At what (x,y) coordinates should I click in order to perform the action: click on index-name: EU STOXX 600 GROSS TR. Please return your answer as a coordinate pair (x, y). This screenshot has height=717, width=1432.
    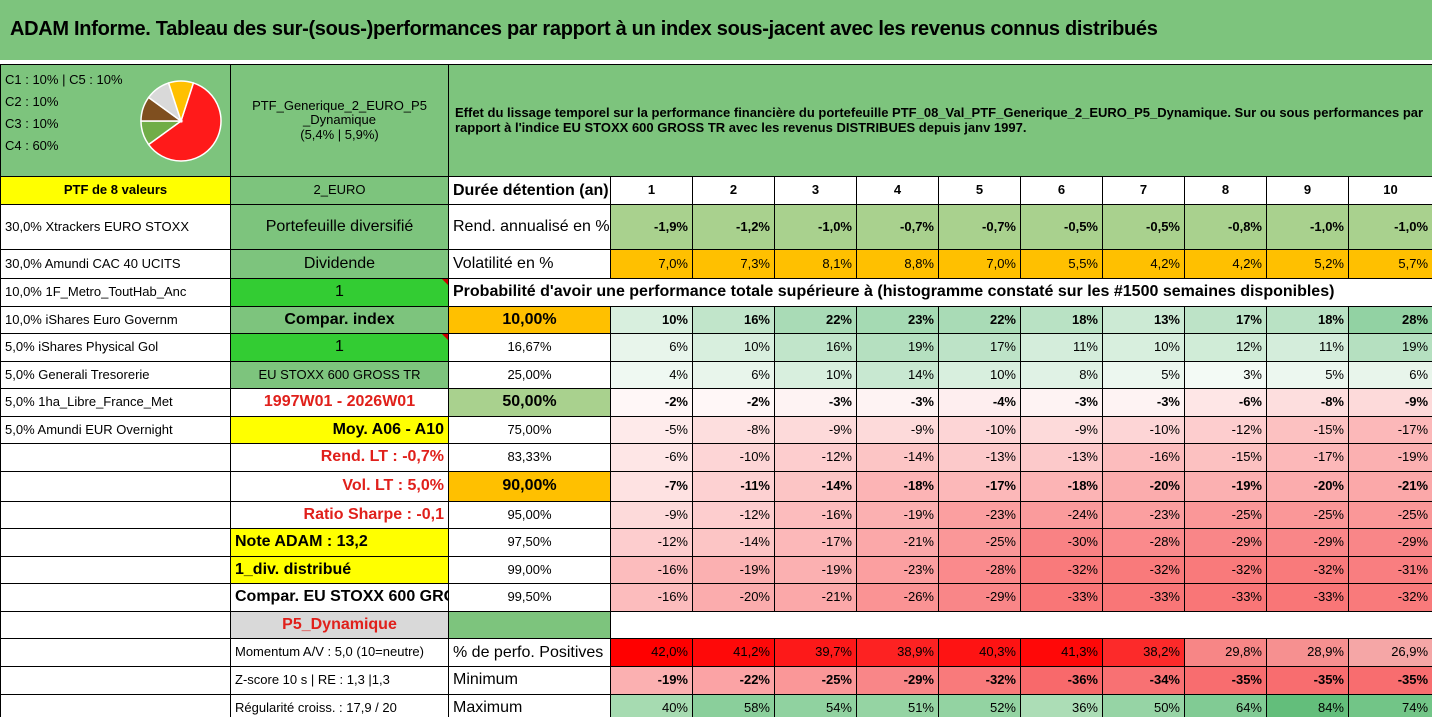
    Looking at the image, I should click on (339, 374).